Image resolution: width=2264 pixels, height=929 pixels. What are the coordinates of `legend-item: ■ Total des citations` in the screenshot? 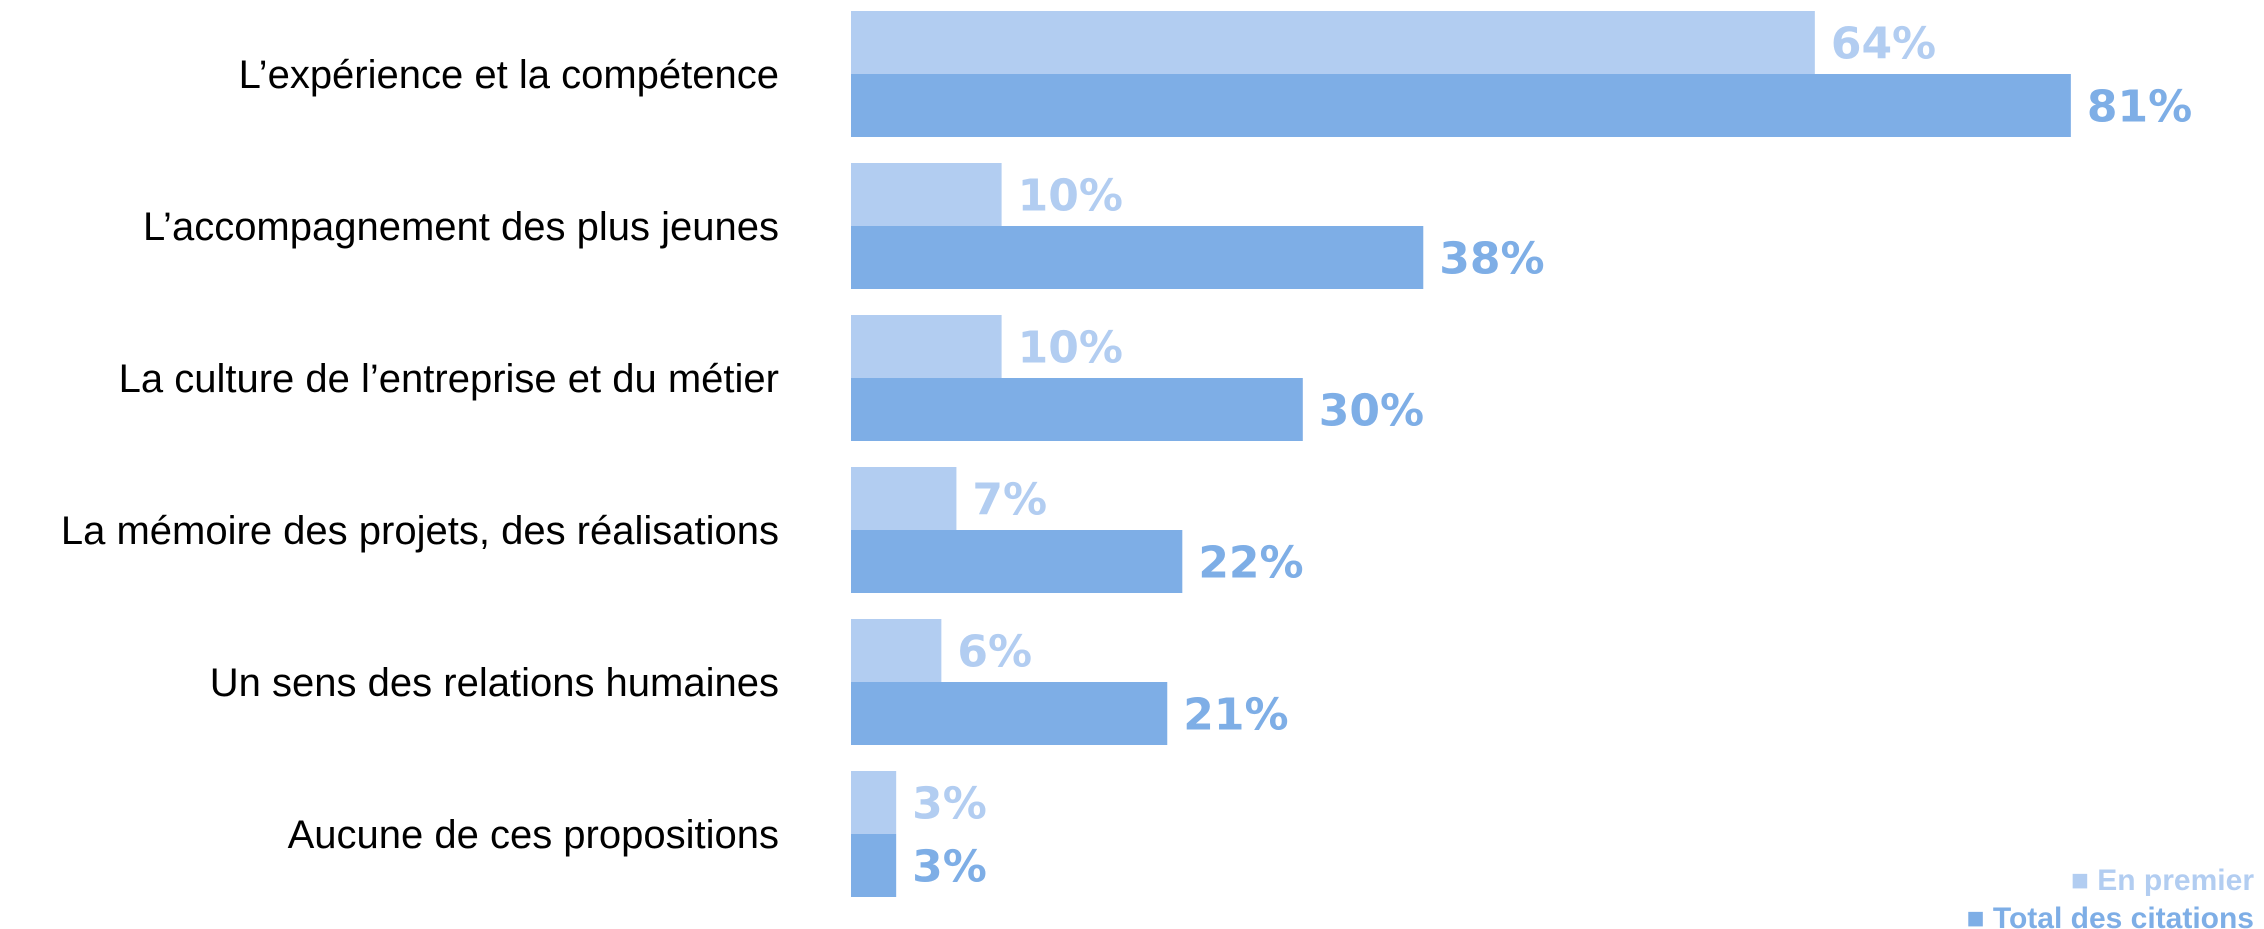 It's located at (2110, 915).